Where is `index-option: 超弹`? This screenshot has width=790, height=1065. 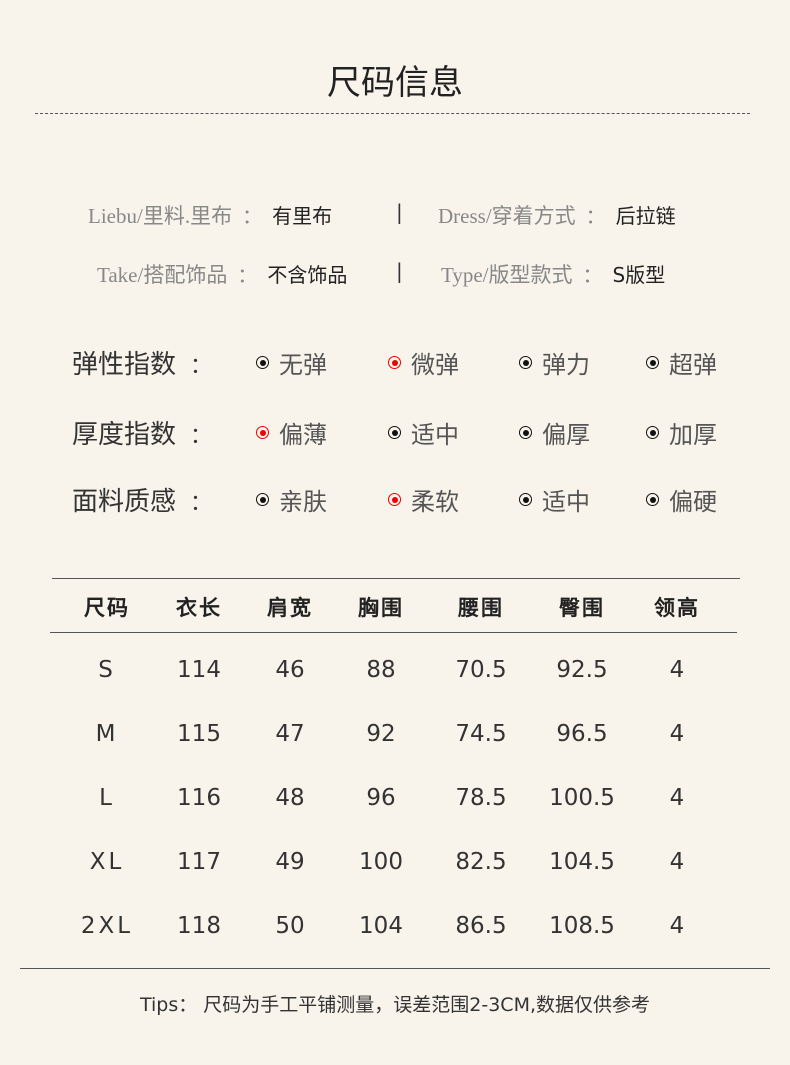
index-option: 超弹 is located at coordinates (681, 362).